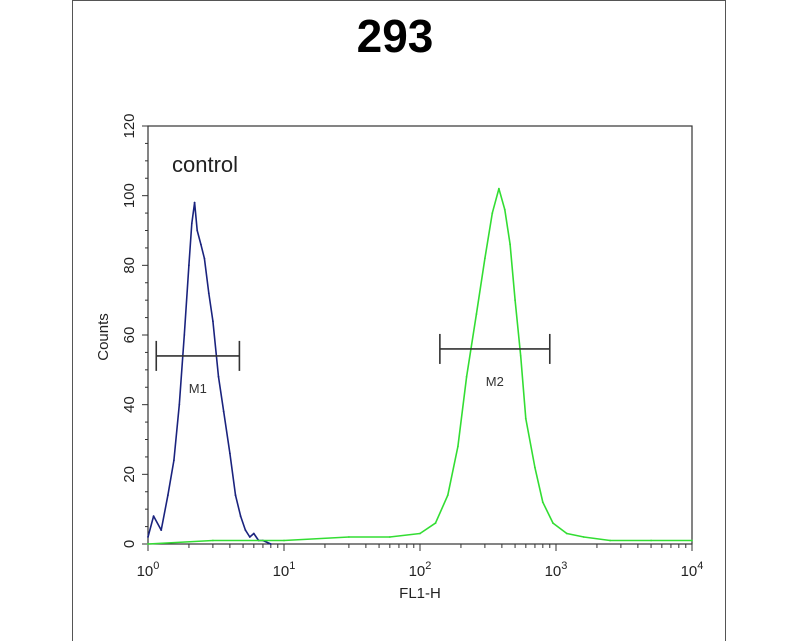 This screenshot has height=641, width=800. What do you see at coordinates (129, 335) in the screenshot?
I see `y-tick-label: 60` at bounding box center [129, 335].